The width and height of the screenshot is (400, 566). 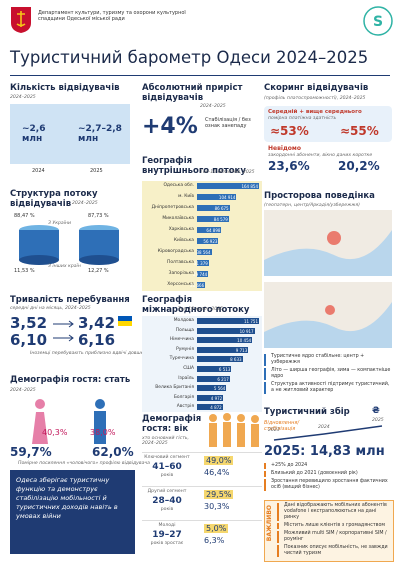 What do you see at coordinates (315, 98) in the screenshot?
I see `scoring-subtitle: (профіль платоспроможності), 2024–2025` at bounding box center [315, 98].